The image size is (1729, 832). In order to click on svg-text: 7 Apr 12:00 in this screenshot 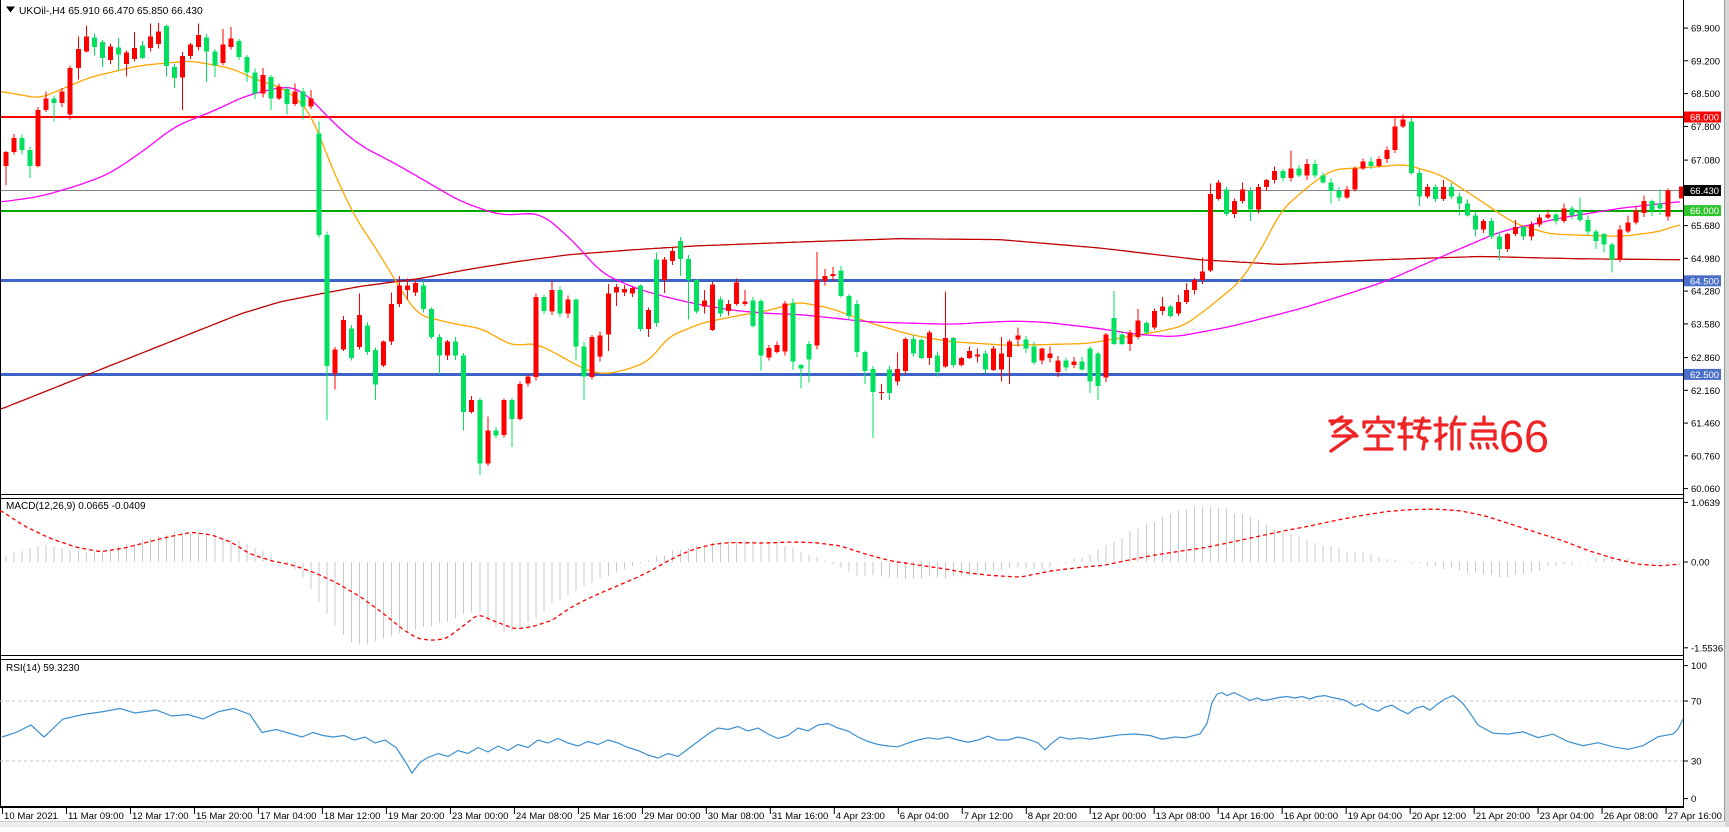, I will do `click(988, 816)`.